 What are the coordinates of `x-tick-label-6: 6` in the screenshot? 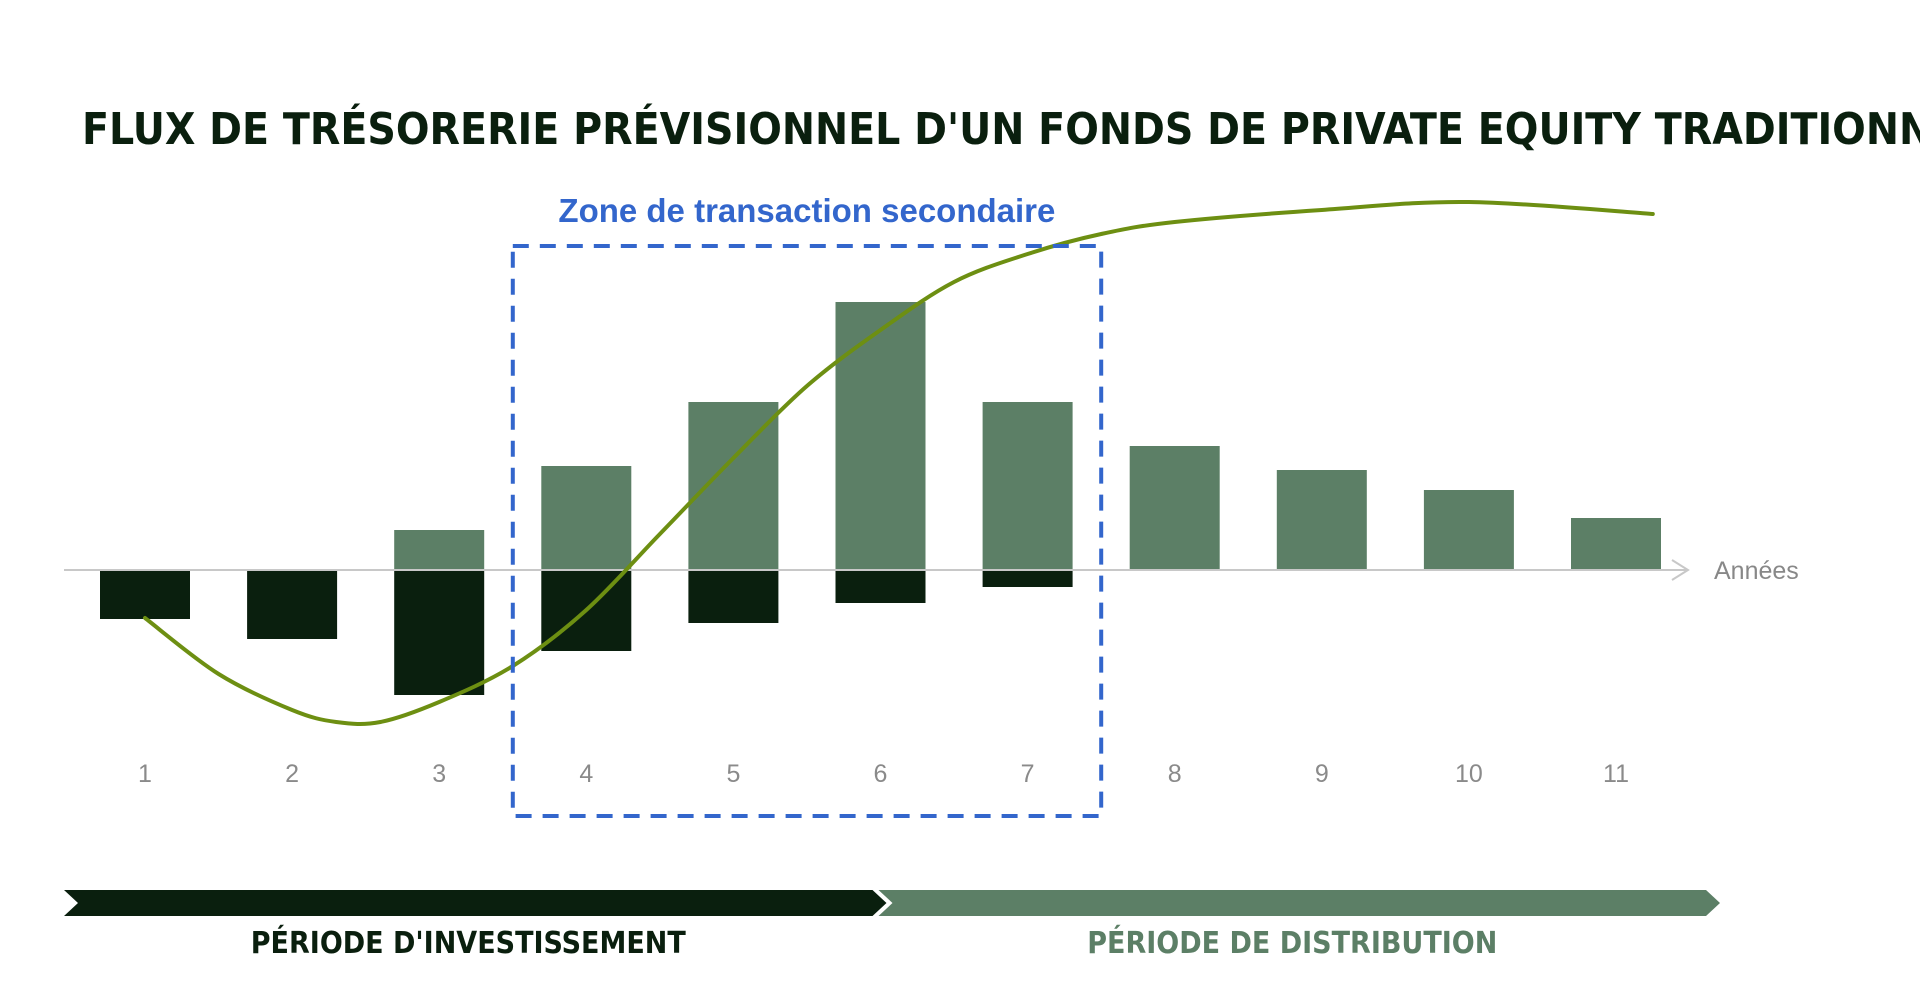 It's located at (881, 774).